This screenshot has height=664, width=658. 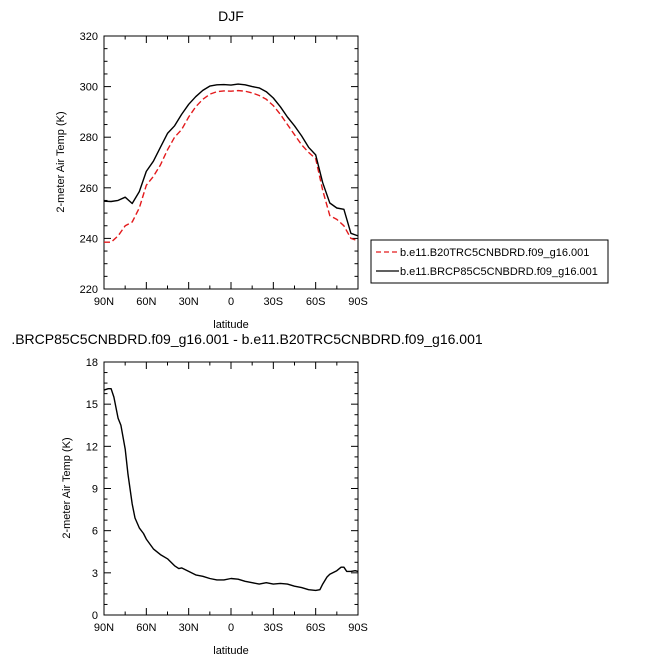 I want to click on top-series-group, so click(x=231, y=163).